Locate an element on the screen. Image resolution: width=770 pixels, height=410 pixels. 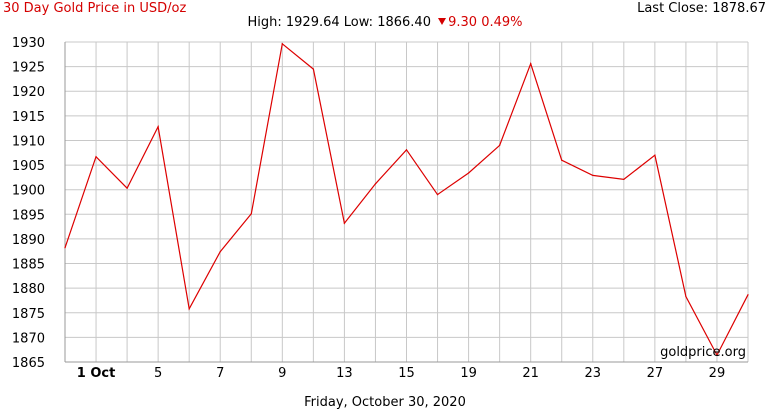
y-tick-label: 1890 is located at coordinates (28, 240).